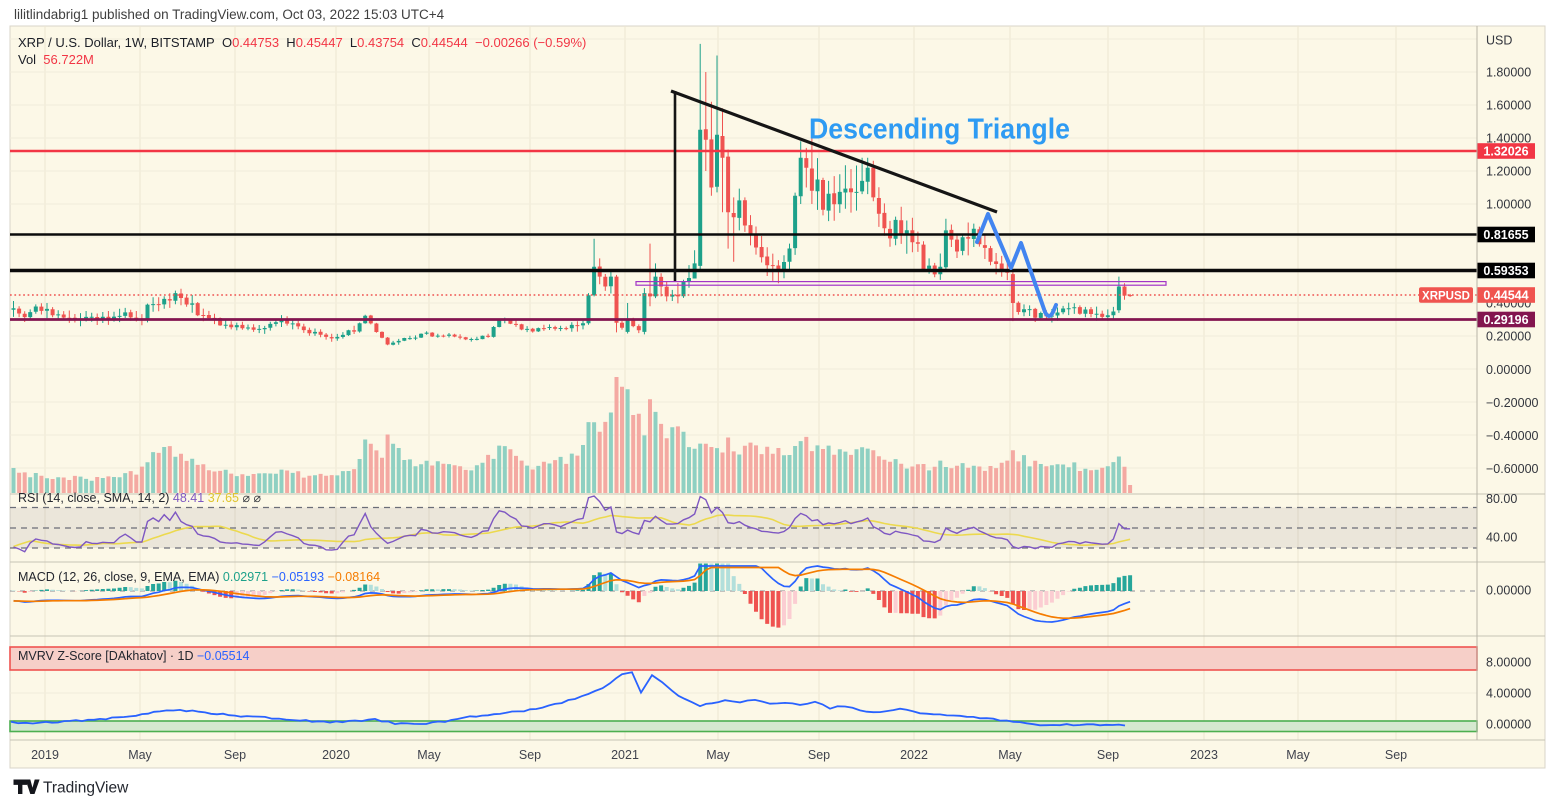 The height and width of the screenshot is (804, 1556). What do you see at coordinates (1505, 271) in the screenshot?
I see `svg-text: 0.59353` at bounding box center [1505, 271].